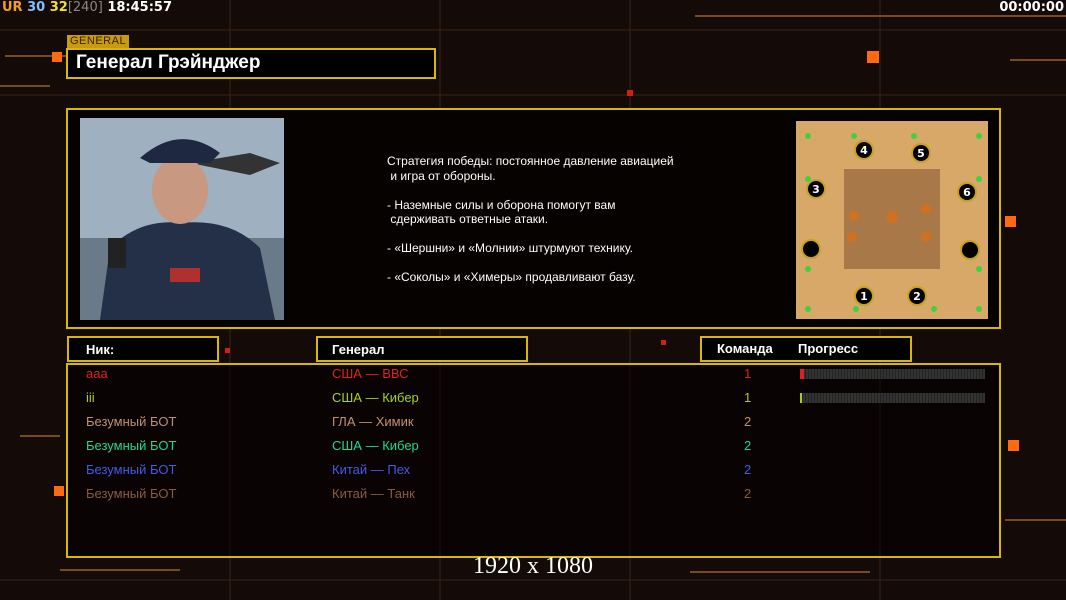  Describe the element at coordinates (533, 474) in the screenshot. I see `player-row: Безумный БОТ Китай — Пех 2` at that location.